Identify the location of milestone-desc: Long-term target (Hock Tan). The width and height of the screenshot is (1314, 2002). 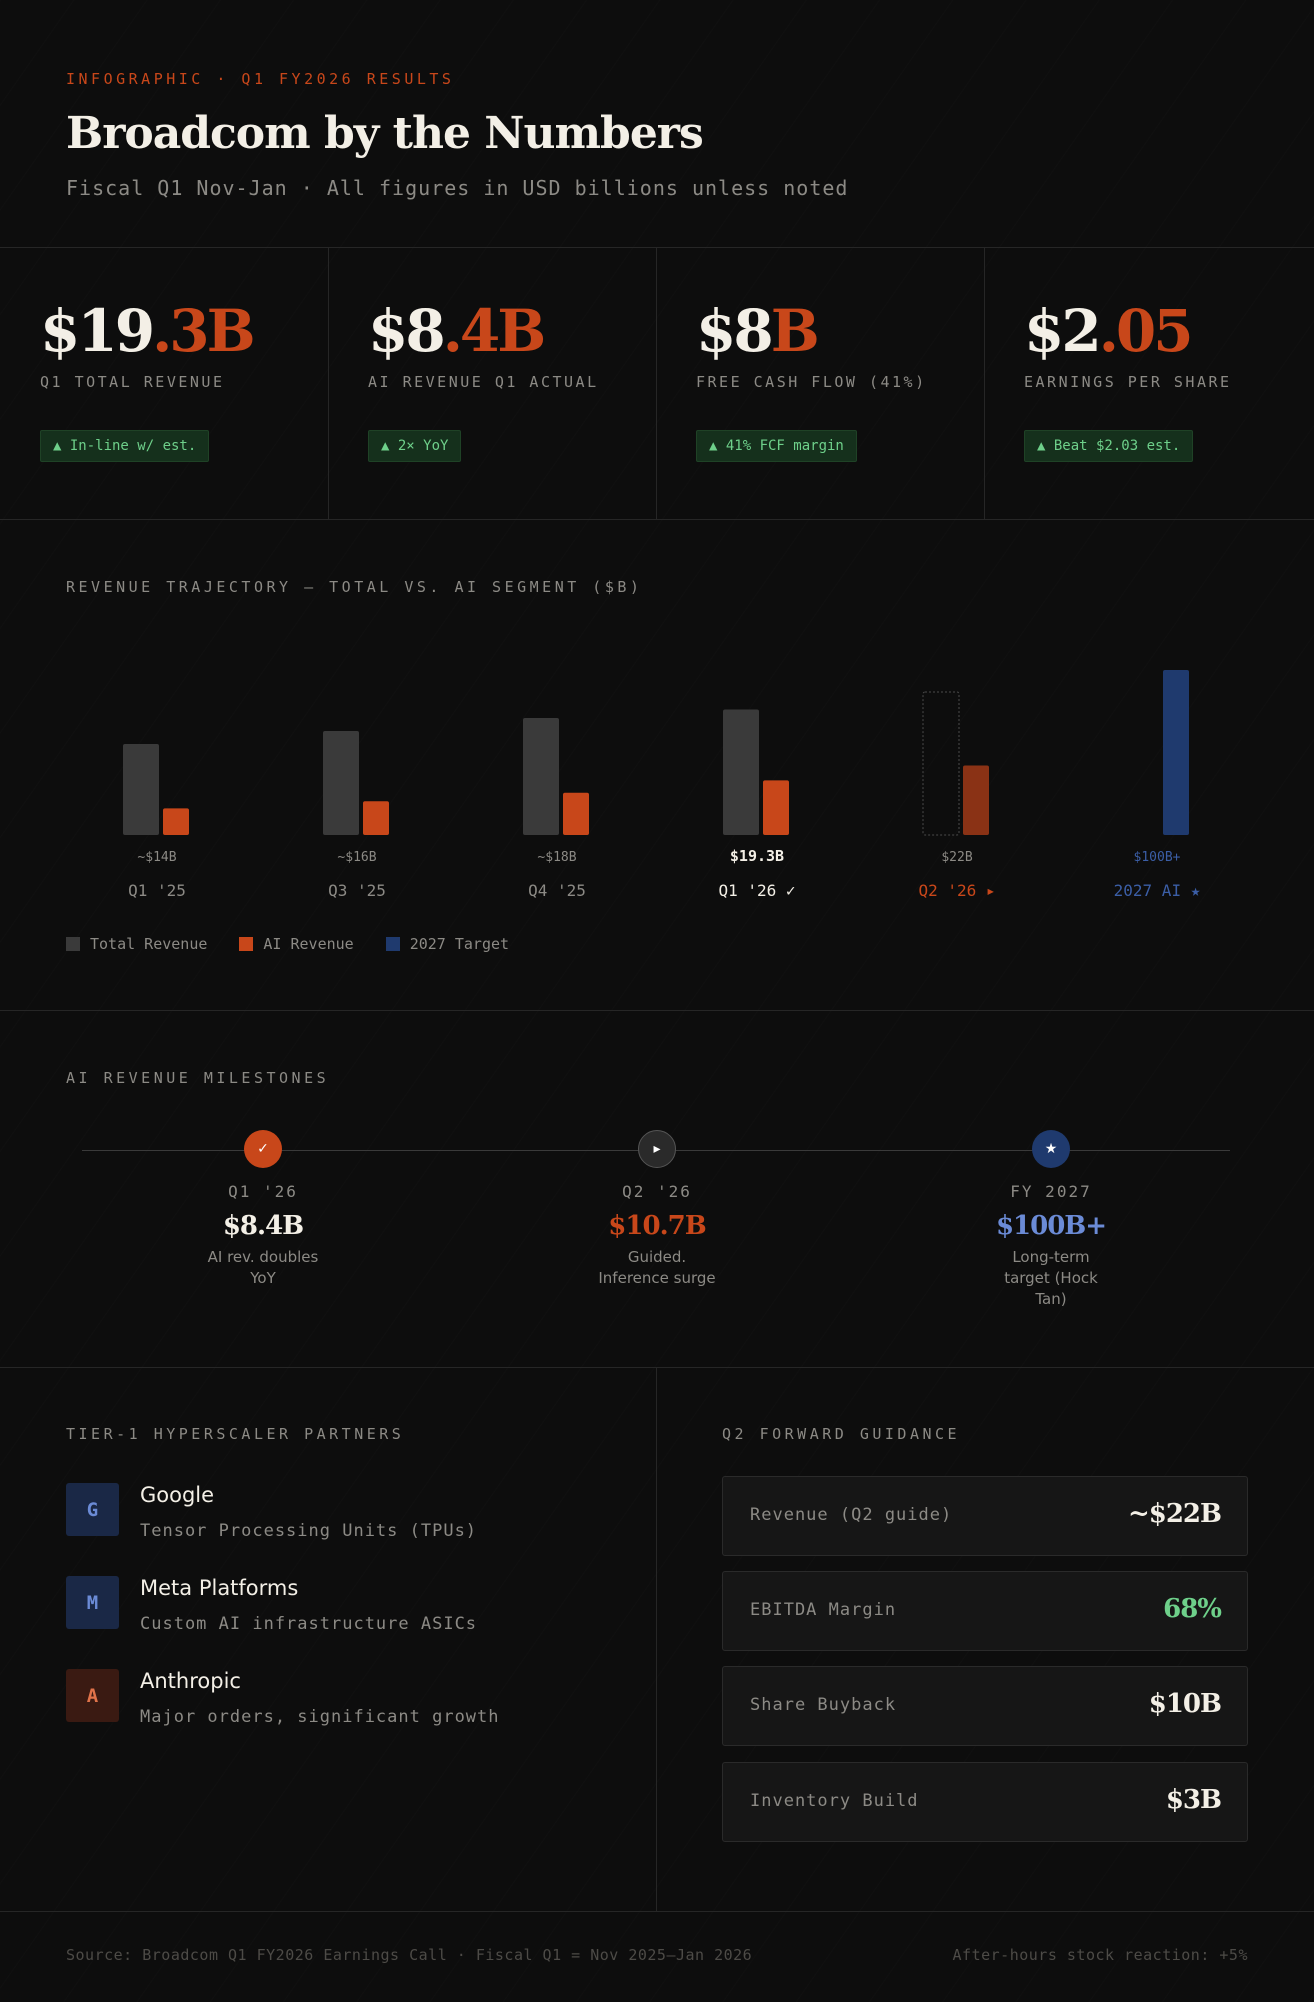
(1051, 1278).